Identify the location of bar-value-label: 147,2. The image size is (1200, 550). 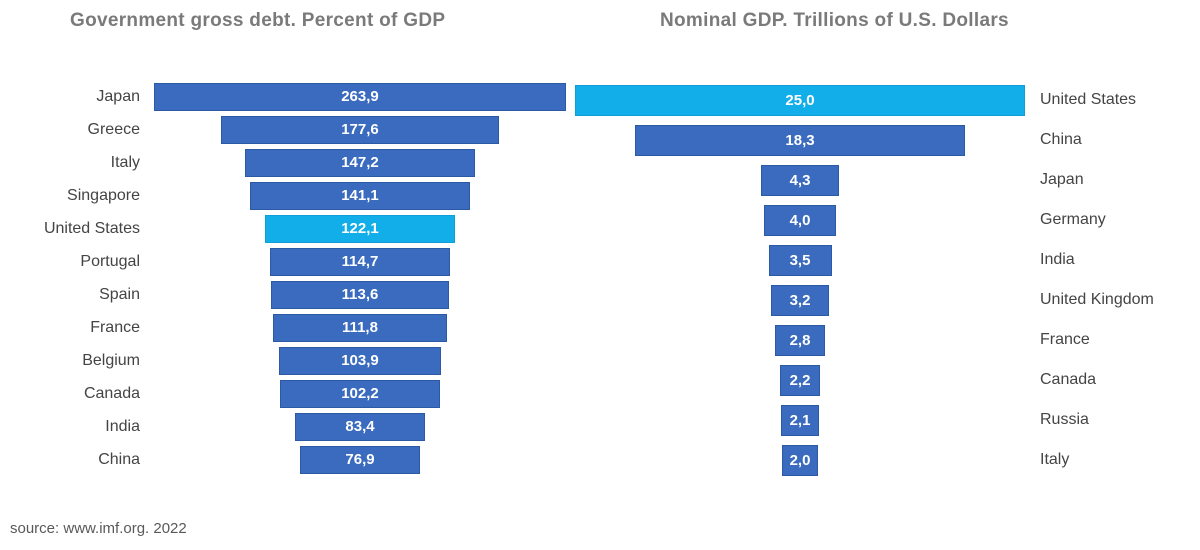
(360, 162).